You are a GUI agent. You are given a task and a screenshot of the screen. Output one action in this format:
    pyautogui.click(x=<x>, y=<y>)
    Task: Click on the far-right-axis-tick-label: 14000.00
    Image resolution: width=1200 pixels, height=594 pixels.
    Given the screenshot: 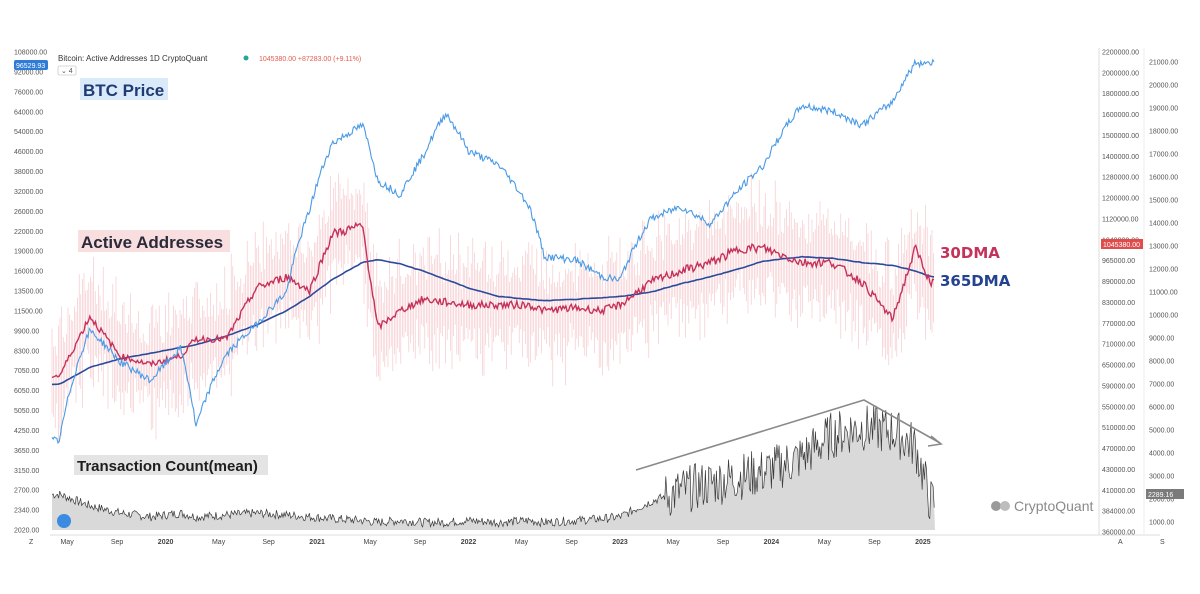 What is the action you would take?
    pyautogui.click(x=1163, y=224)
    